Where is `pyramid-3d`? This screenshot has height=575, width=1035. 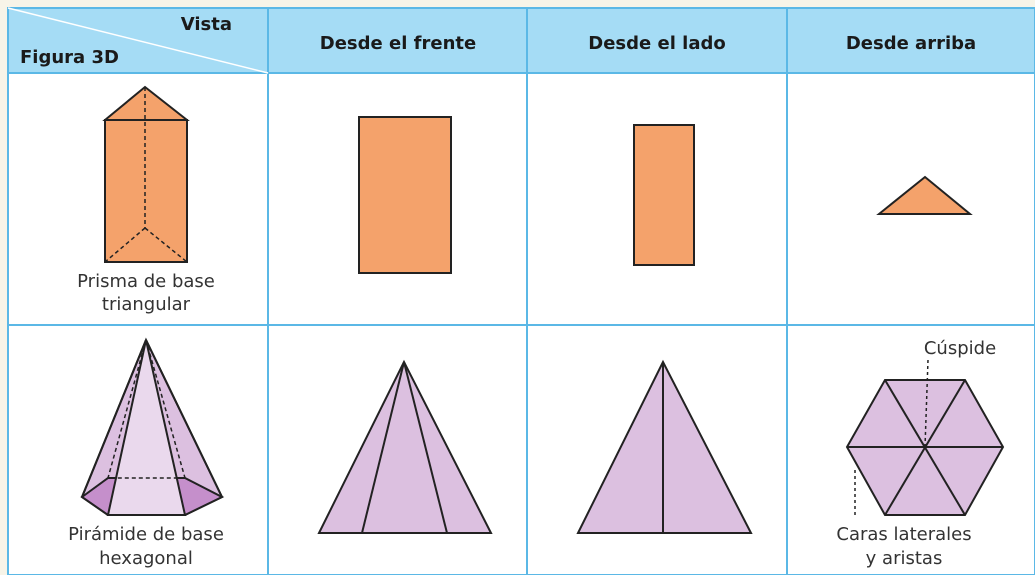 pyramid-3d is located at coordinates (152, 426).